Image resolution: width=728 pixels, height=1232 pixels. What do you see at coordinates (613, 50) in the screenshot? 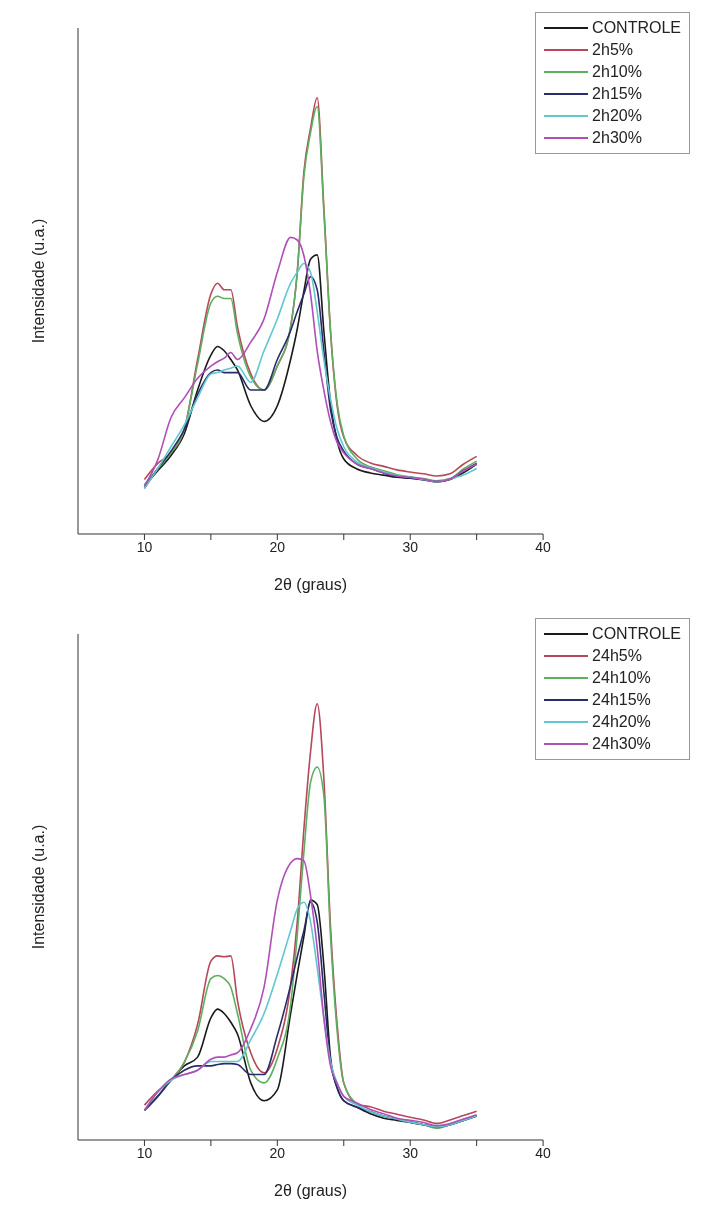
I see `legend-label: 2h5%` at bounding box center [613, 50].